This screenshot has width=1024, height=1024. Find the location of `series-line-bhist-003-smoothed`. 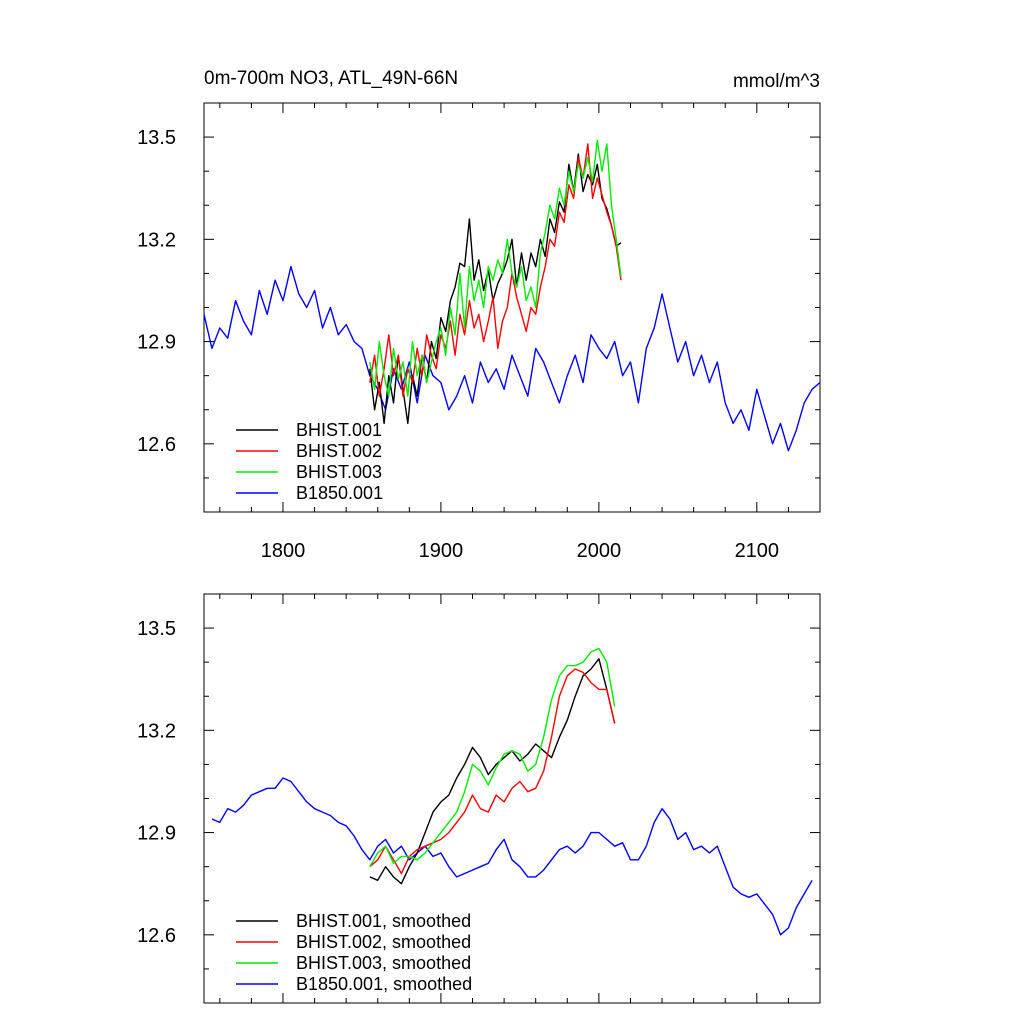

series-line-bhist-003-smoothed is located at coordinates (492, 757).